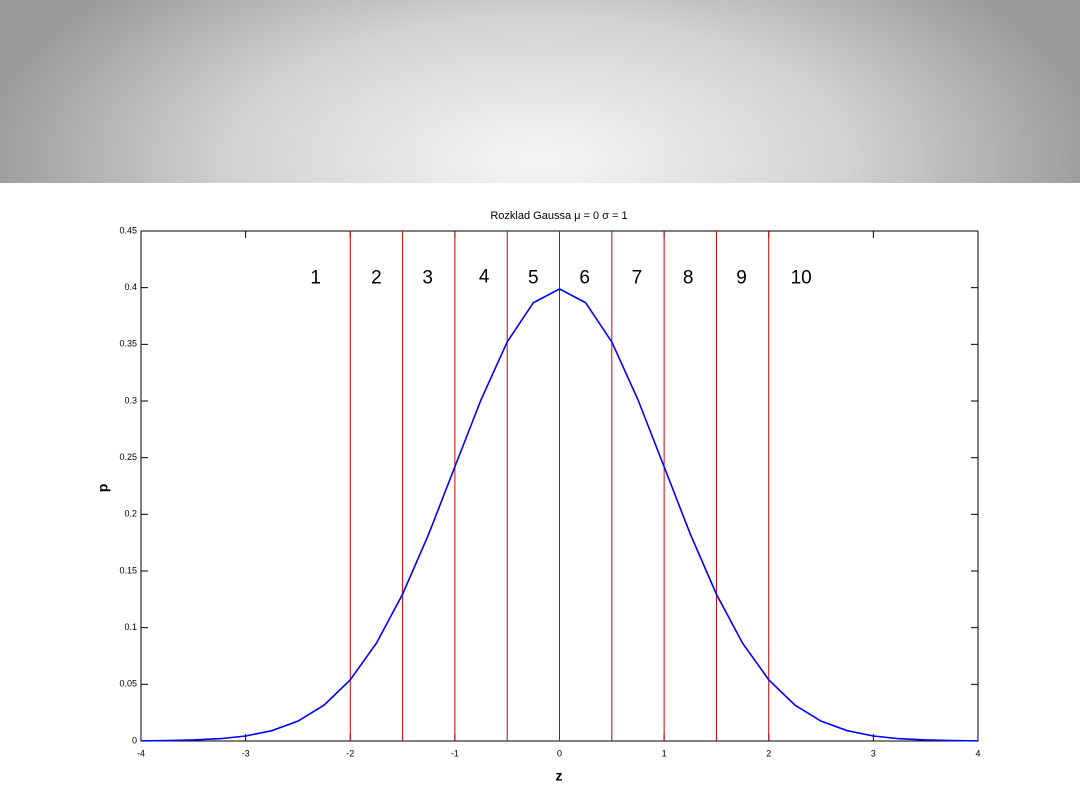 The image size is (1080, 810). I want to click on y-tick-label: 0.25, so click(128, 457).